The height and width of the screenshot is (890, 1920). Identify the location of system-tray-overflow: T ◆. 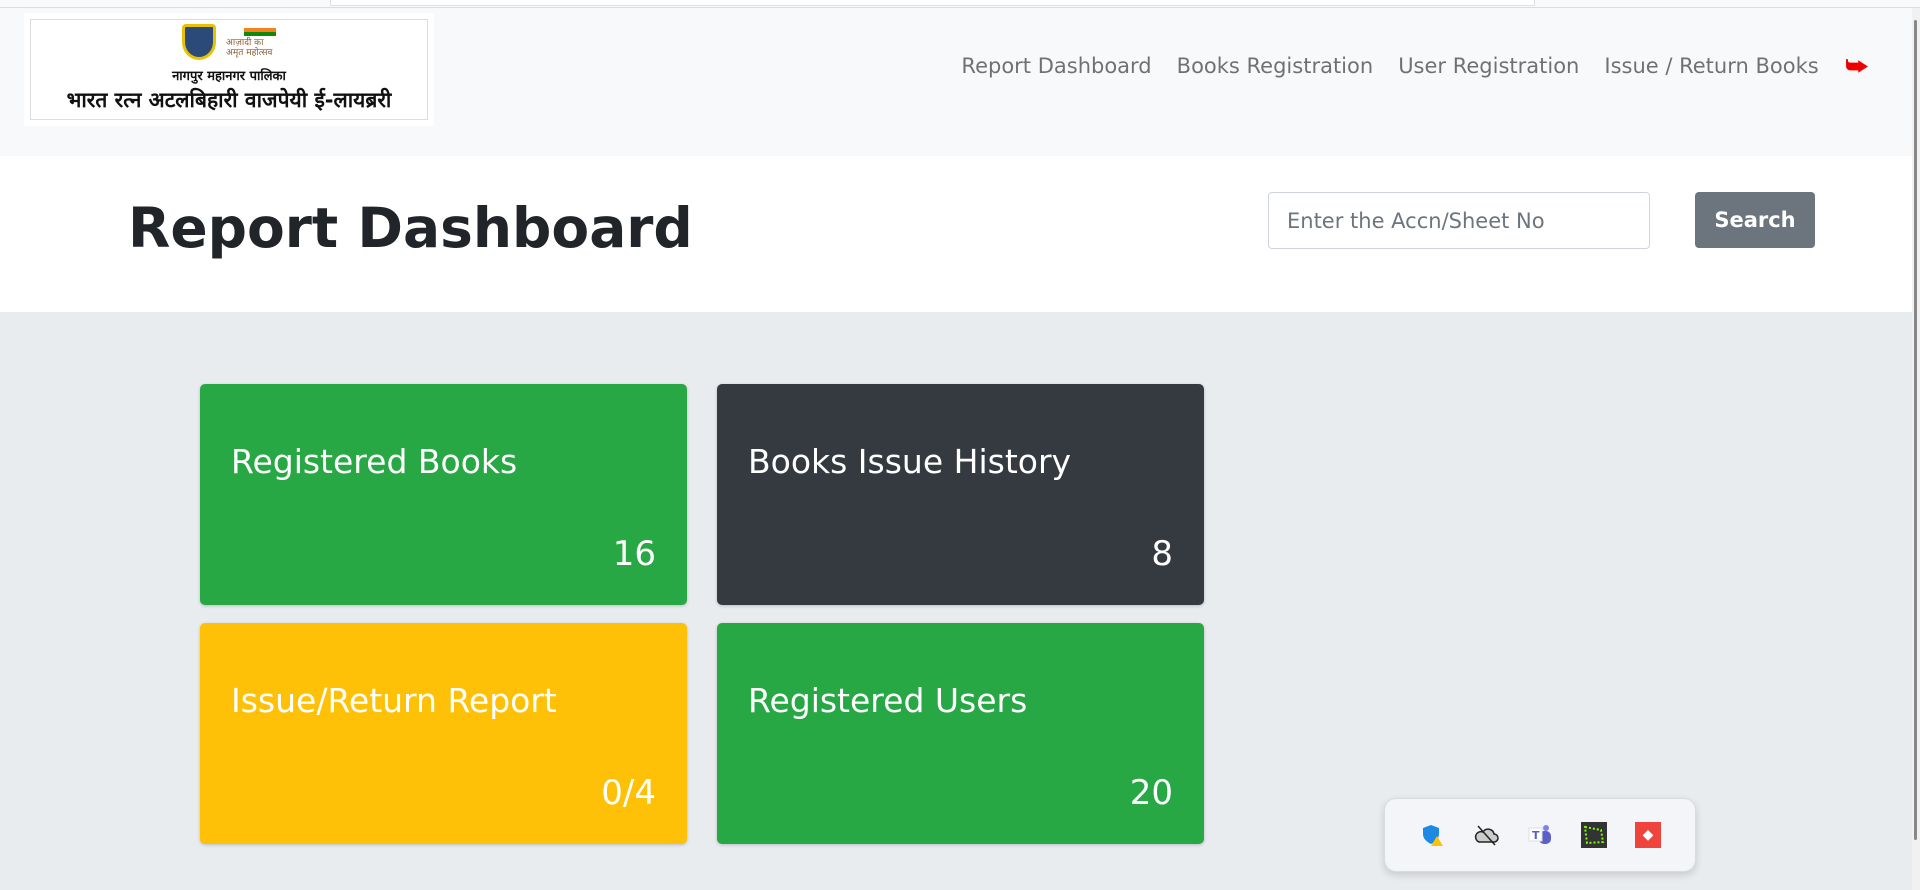
(1540, 835).